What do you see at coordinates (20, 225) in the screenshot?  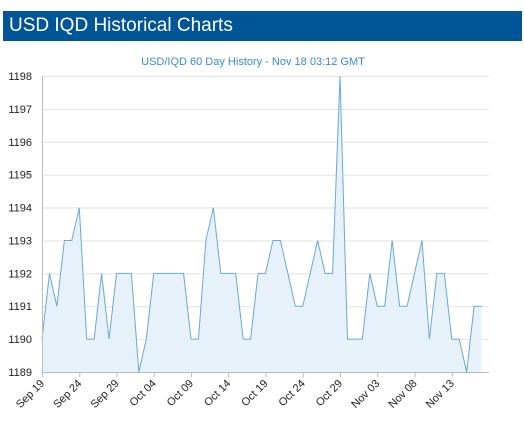 I see `y-axis-ticks: 1189 1190 1191 1192 1193 1194 1195 1196 1197 1198` at bounding box center [20, 225].